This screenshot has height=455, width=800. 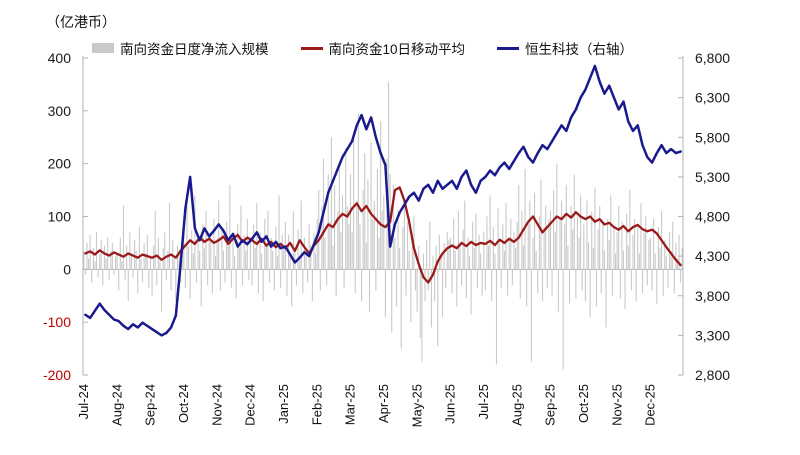 What do you see at coordinates (350, 404) in the screenshot?
I see `x-axis-tick-label: Mar-25` at bounding box center [350, 404].